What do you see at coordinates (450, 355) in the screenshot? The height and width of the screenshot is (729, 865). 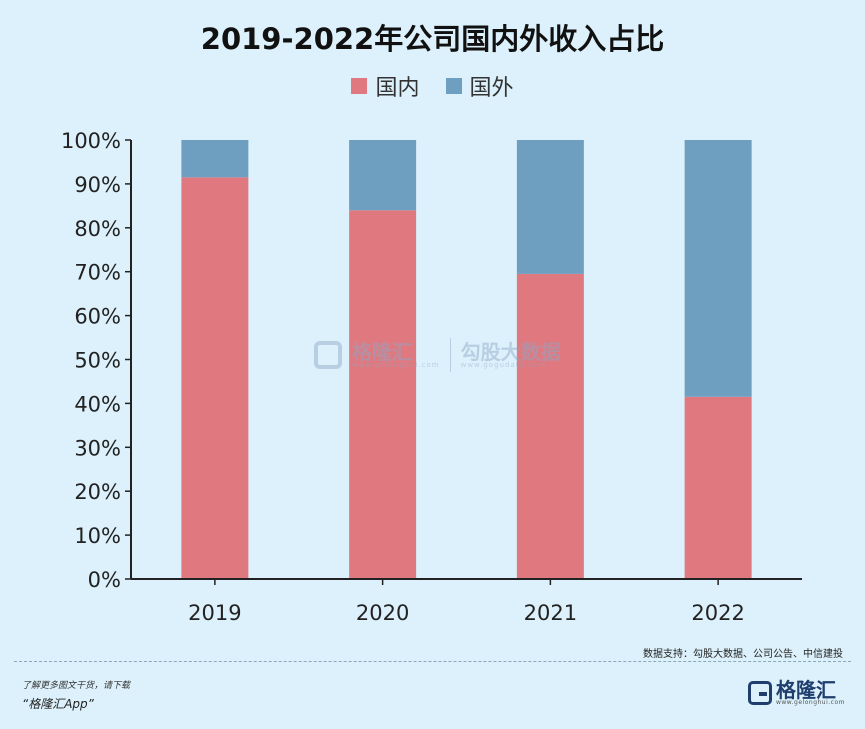 I see `watermark-divider` at bounding box center [450, 355].